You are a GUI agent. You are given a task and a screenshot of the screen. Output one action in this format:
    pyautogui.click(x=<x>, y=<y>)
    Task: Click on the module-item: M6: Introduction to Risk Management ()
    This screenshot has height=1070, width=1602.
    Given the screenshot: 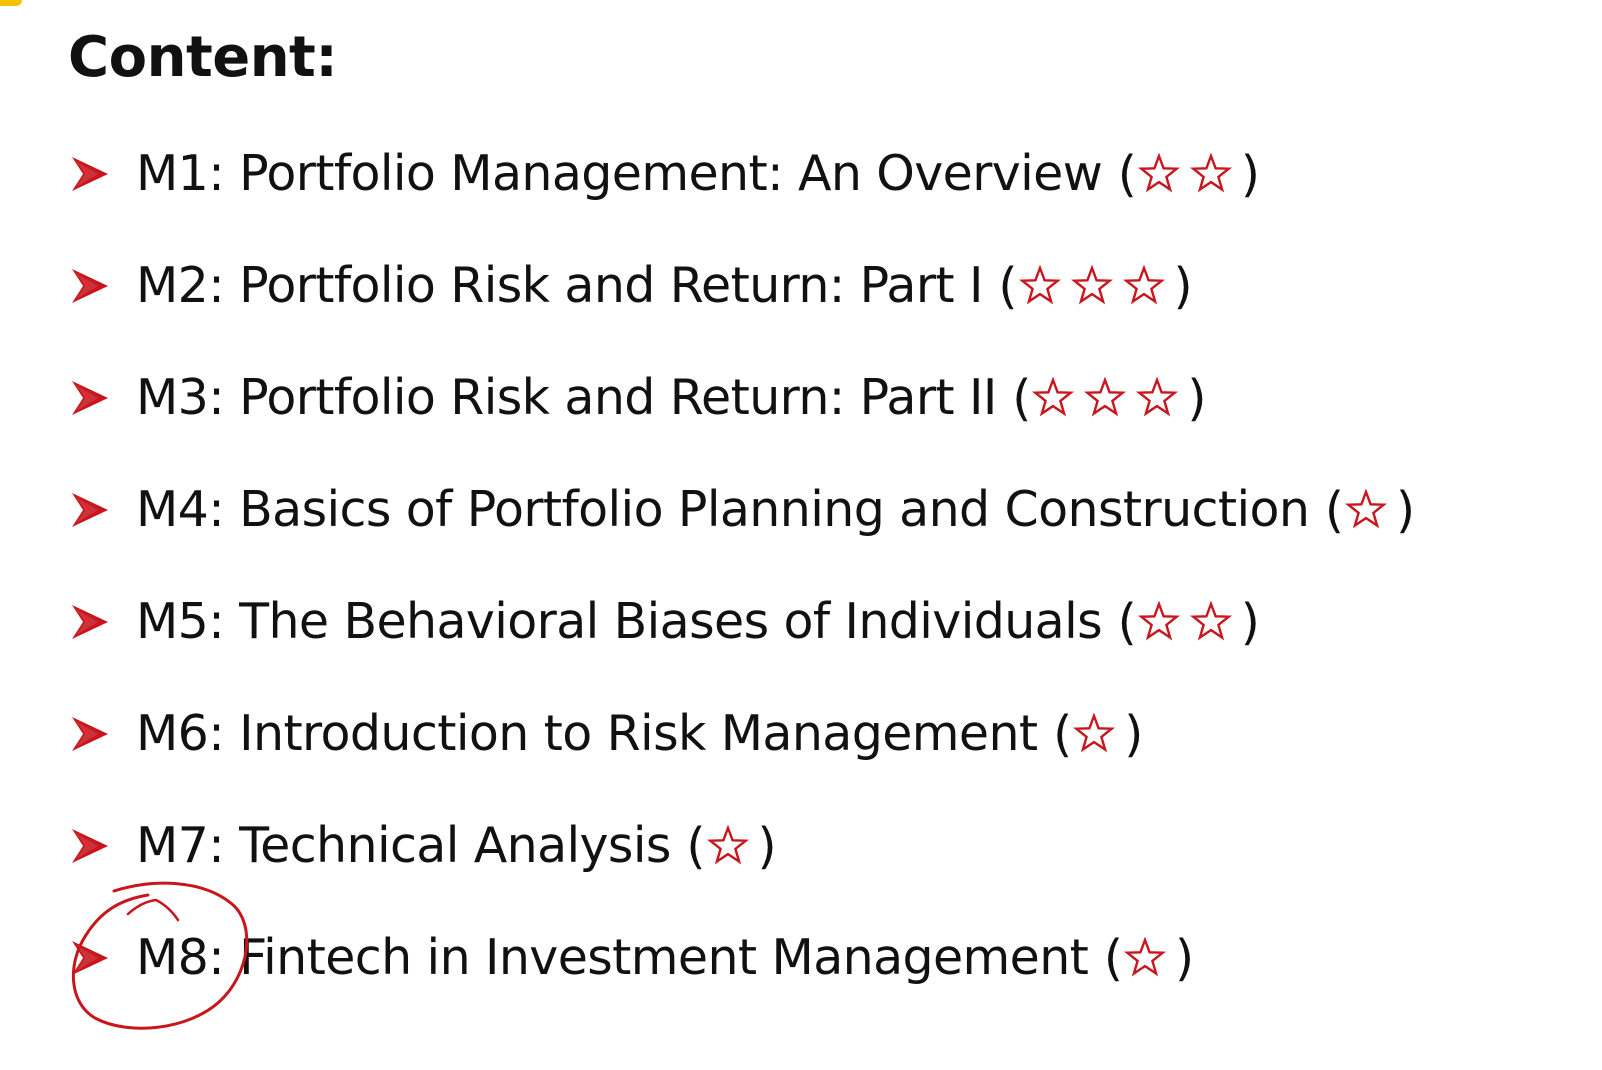 What is the action you would take?
    pyautogui.click(x=605, y=734)
    